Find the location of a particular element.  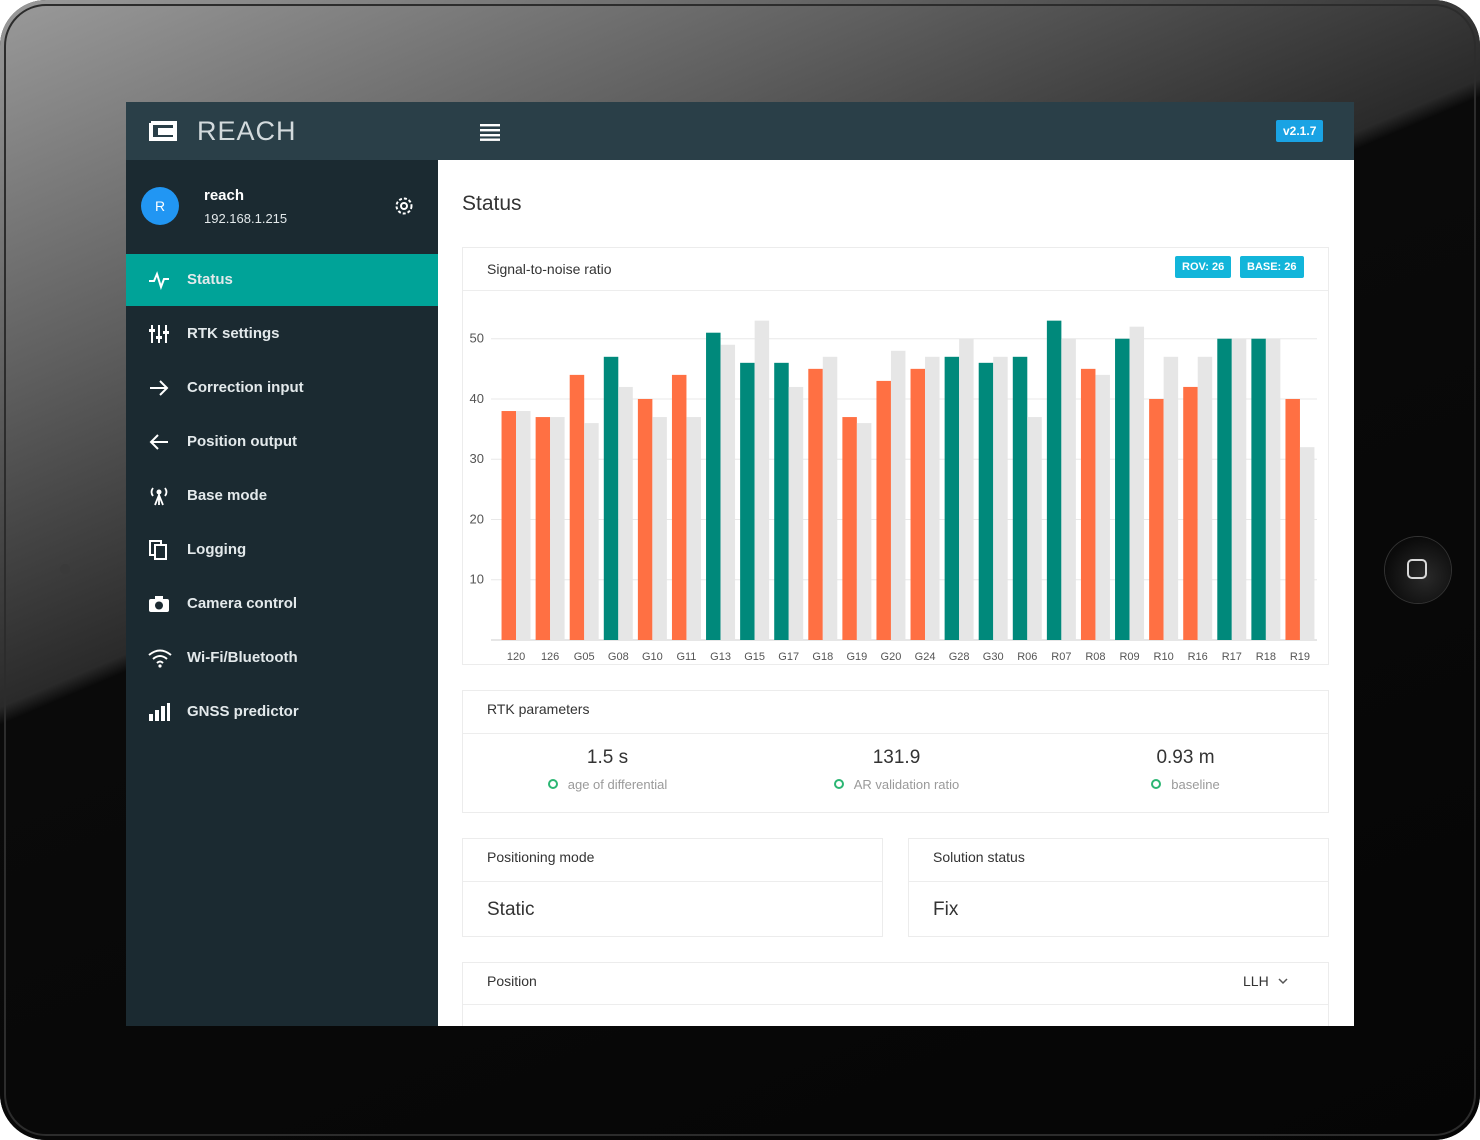

nav-item: Camera control is located at coordinates (282, 604).